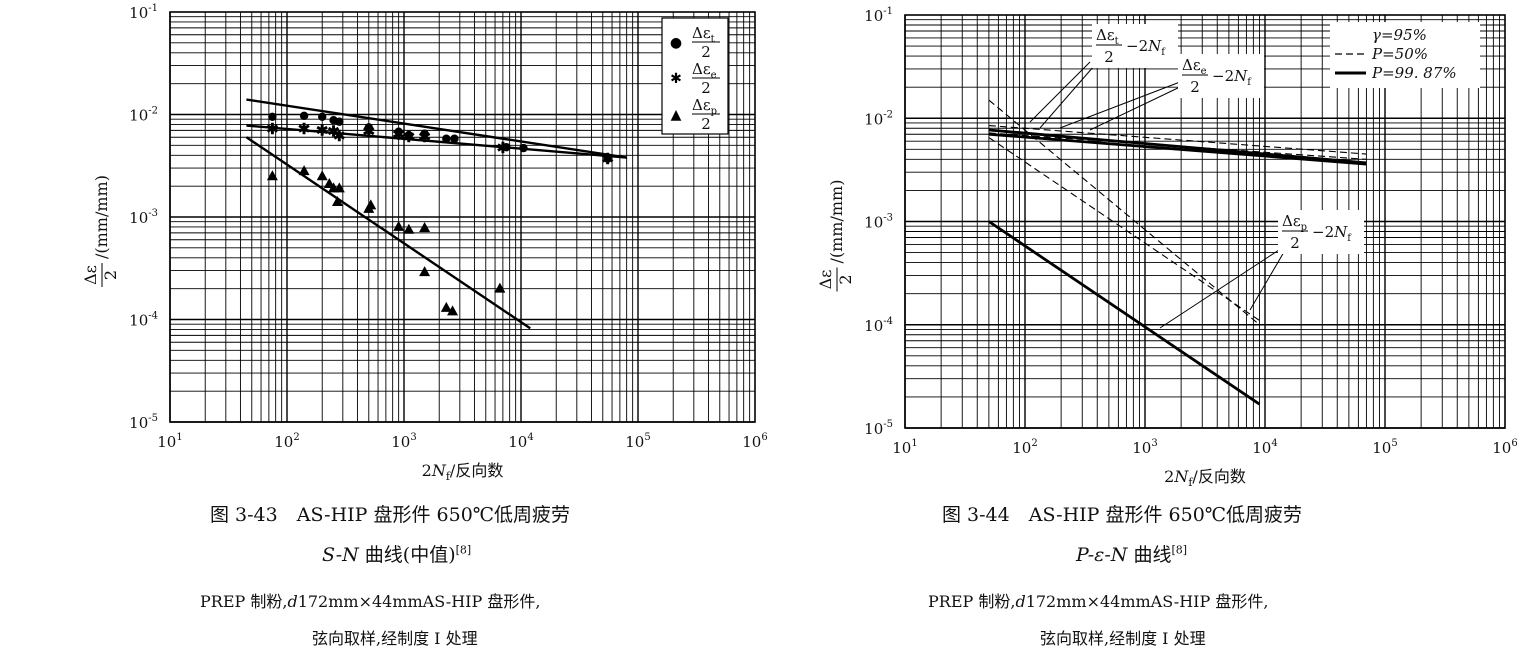  Describe the element at coordinates (1123, 638) in the screenshot. I see `figure-caption-right-note2: 弦向取样,经制度 Ⅰ 处理` at that location.